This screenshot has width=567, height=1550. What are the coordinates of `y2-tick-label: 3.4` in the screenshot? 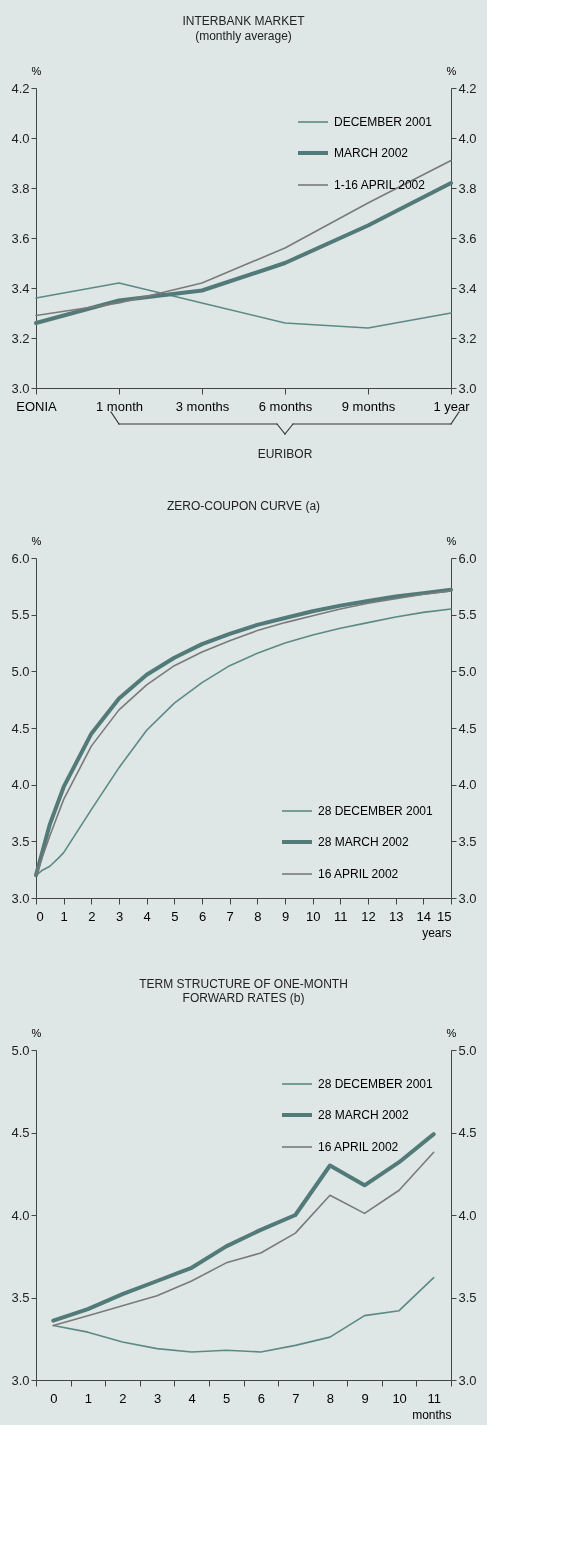 It's located at (467, 288).